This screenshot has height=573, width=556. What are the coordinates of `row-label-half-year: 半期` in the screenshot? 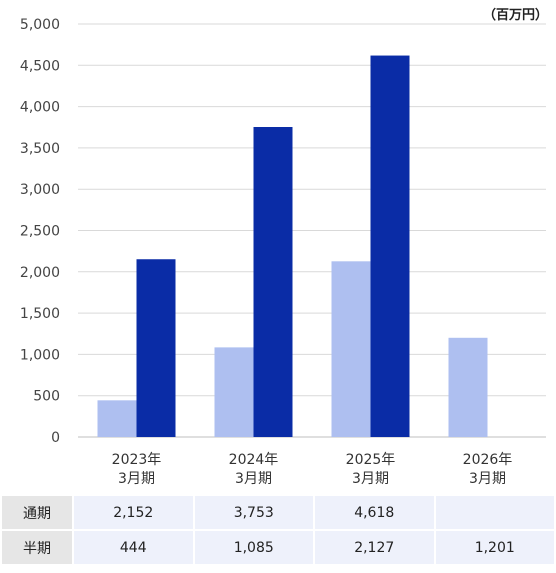 It's located at (37, 547).